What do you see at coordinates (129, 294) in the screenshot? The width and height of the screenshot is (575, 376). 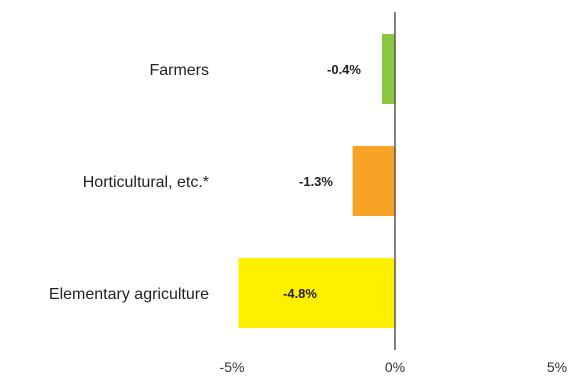 I see `category-label-2: Elementary agriculture` at bounding box center [129, 294].